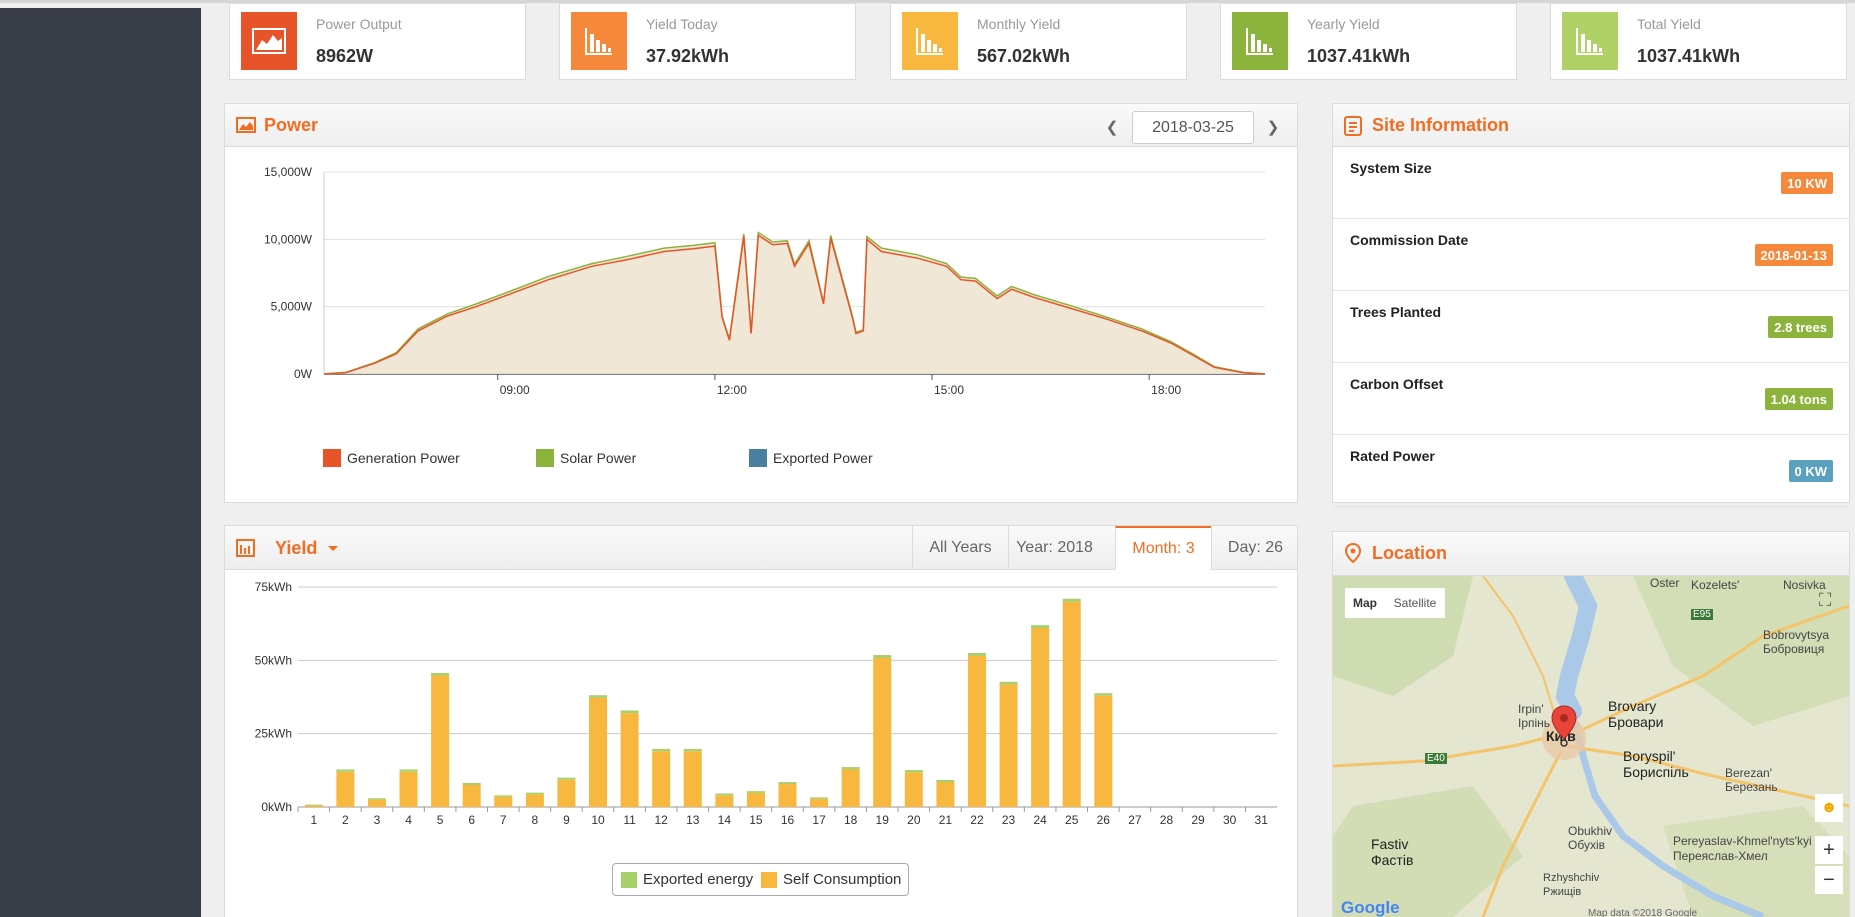 This screenshot has height=917, width=1855. Describe the element at coordinates (535, 820) in the screenshot. I see `x-tick-label: 8` at that location.